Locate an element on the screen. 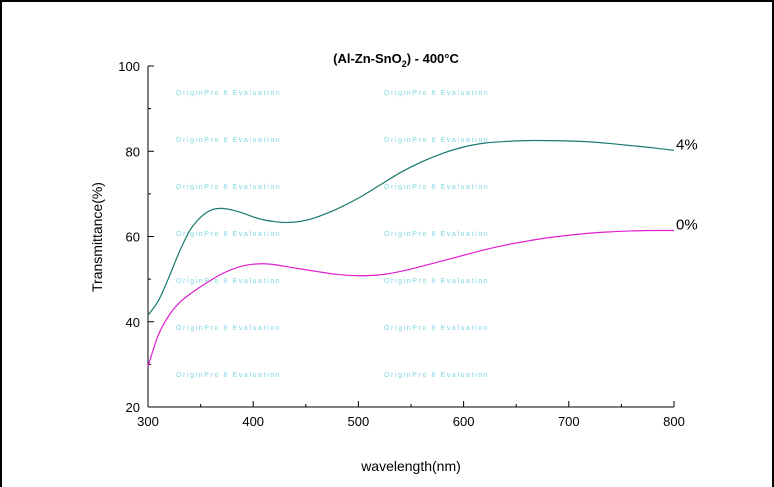 The height and width of the screenshot is (487, 774). series-label-0pct: 0% is located at coordinates (687, 225).